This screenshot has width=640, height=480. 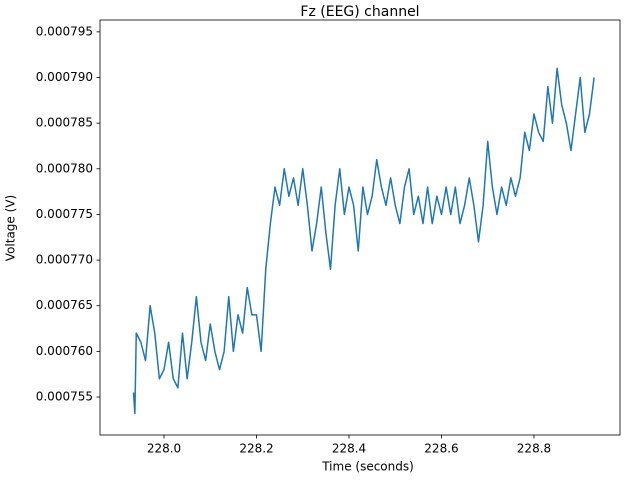 What do you see at coordinates (64, 351) in the screenshot?
I see `y-tick-label: 0.000760` at bounding box center [64, 351].